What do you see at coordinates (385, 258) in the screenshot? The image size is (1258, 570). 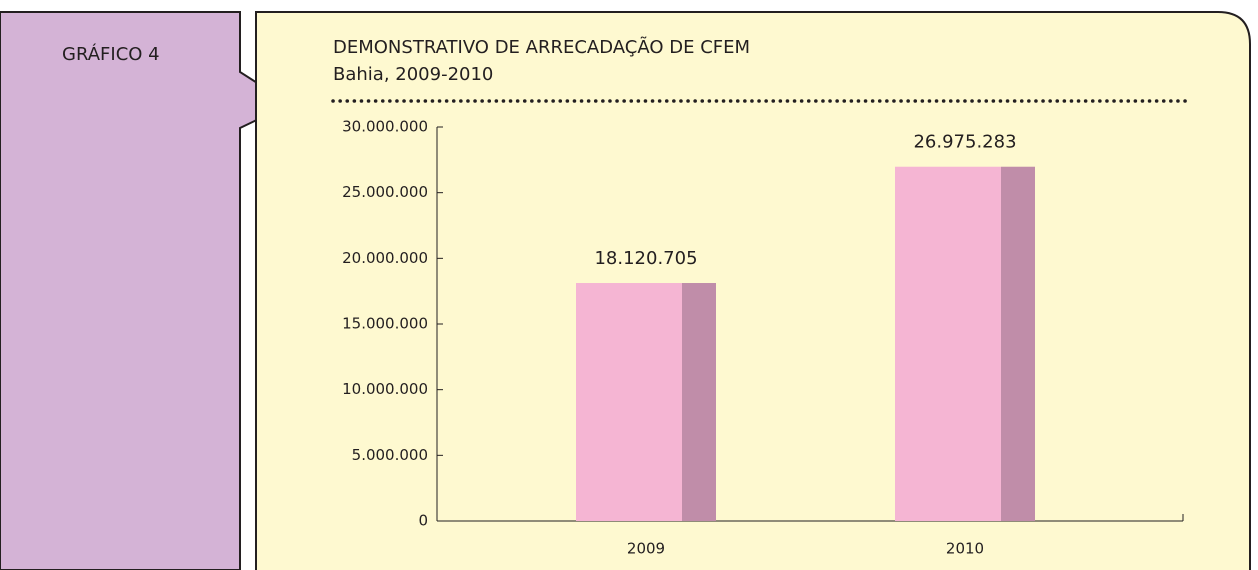 I see `y-tick-label: 20.000.000` at bounding box center [385, 258].